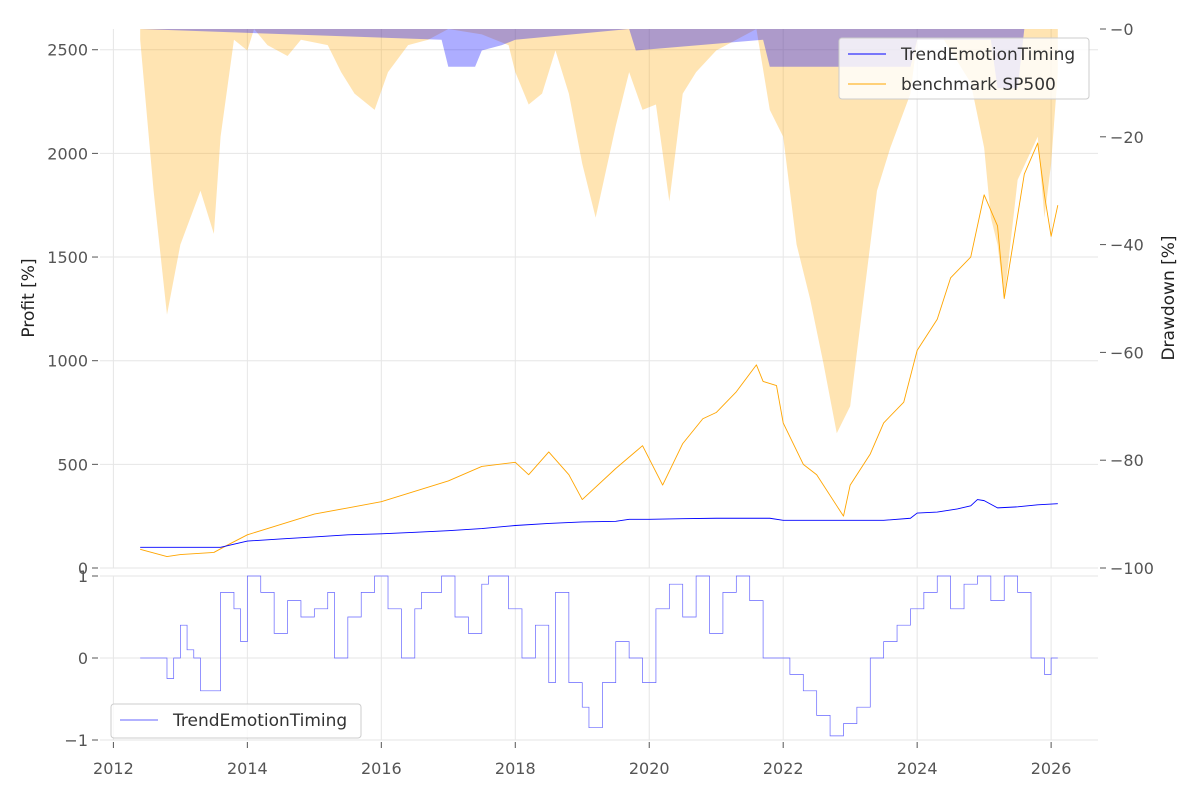 Image resolution: width=1200 pixels, height=800 pixels. I want to click on profit-y-ticks: 0 500 1000 1500 2000 2500, so click(72, 309).